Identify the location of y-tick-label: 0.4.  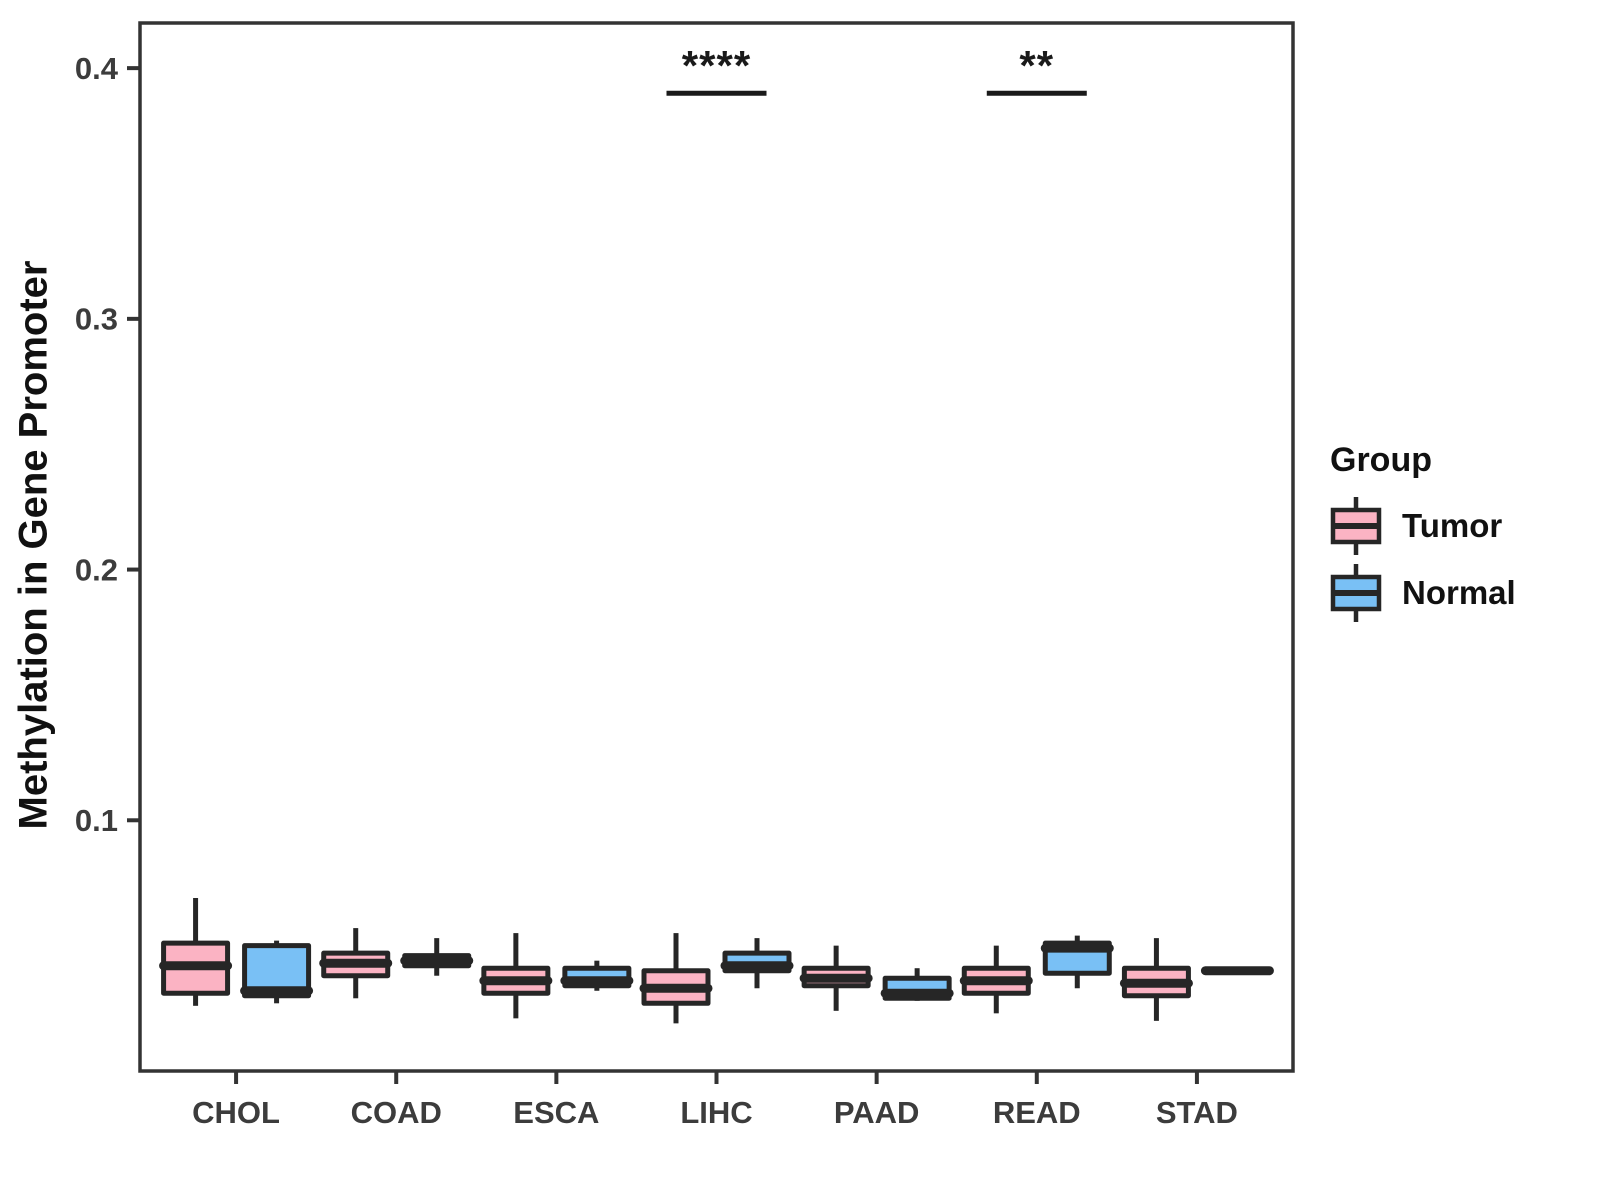
(97, 68).